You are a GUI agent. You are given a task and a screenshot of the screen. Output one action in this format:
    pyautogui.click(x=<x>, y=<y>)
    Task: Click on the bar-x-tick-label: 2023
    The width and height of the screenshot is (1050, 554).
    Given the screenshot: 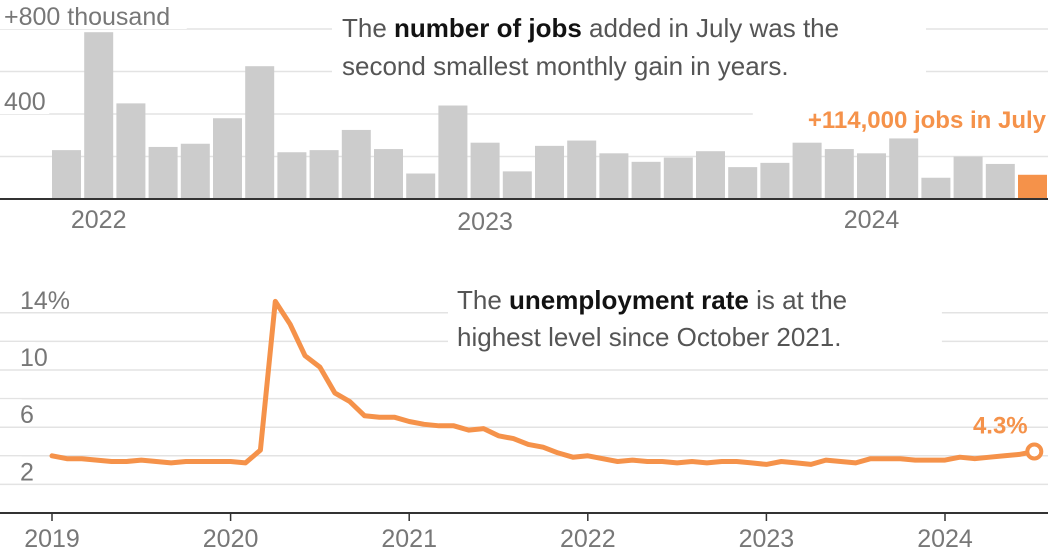 What is the action you would take?
    pyautogui.click(x=485, y=222)
    